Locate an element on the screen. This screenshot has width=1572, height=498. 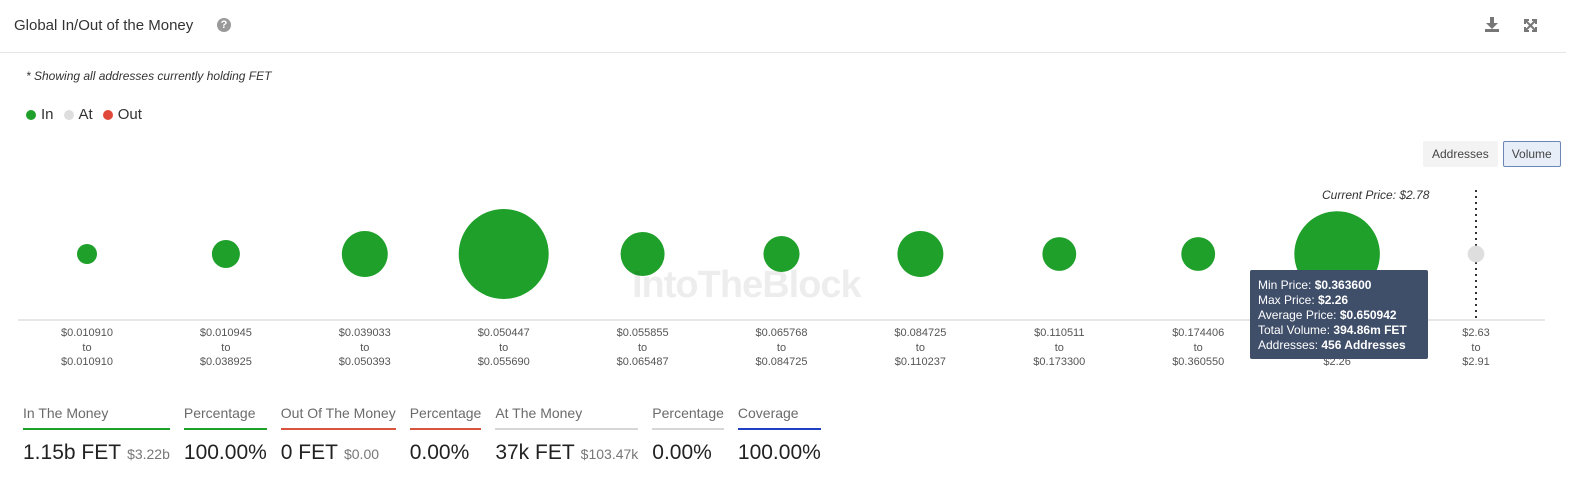
legend-label: In is located at coordinates (47, 114).